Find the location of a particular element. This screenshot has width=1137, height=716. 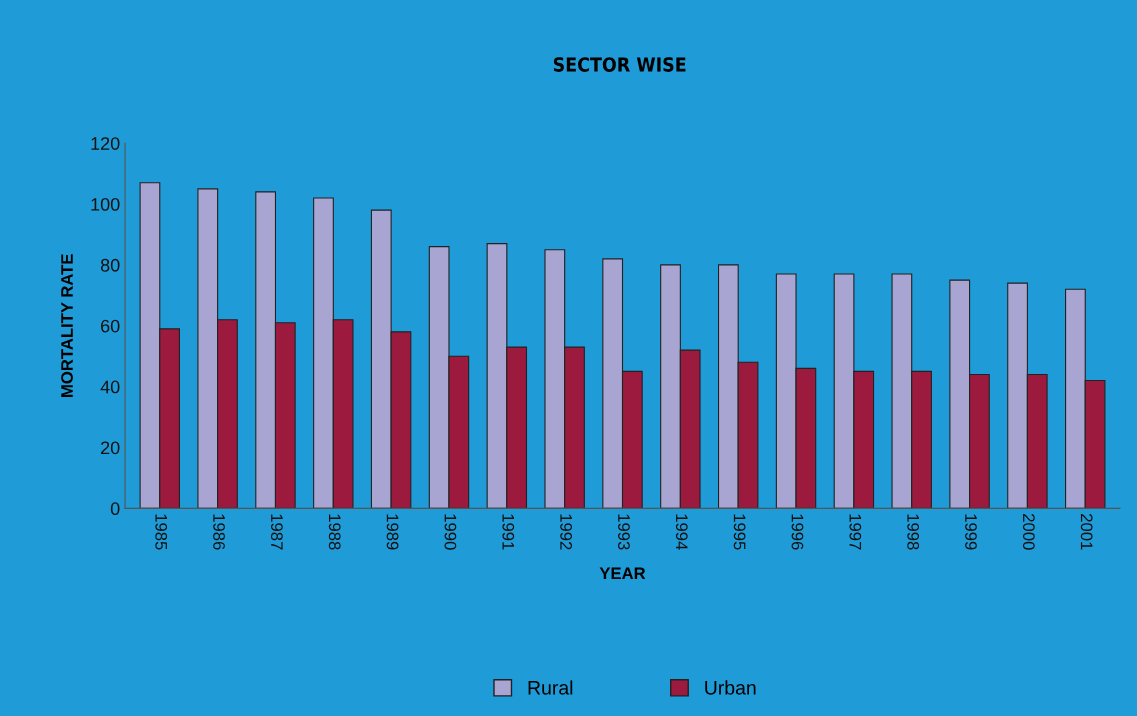

x-tick-label: 1992 is located at coordinates (566, 532).